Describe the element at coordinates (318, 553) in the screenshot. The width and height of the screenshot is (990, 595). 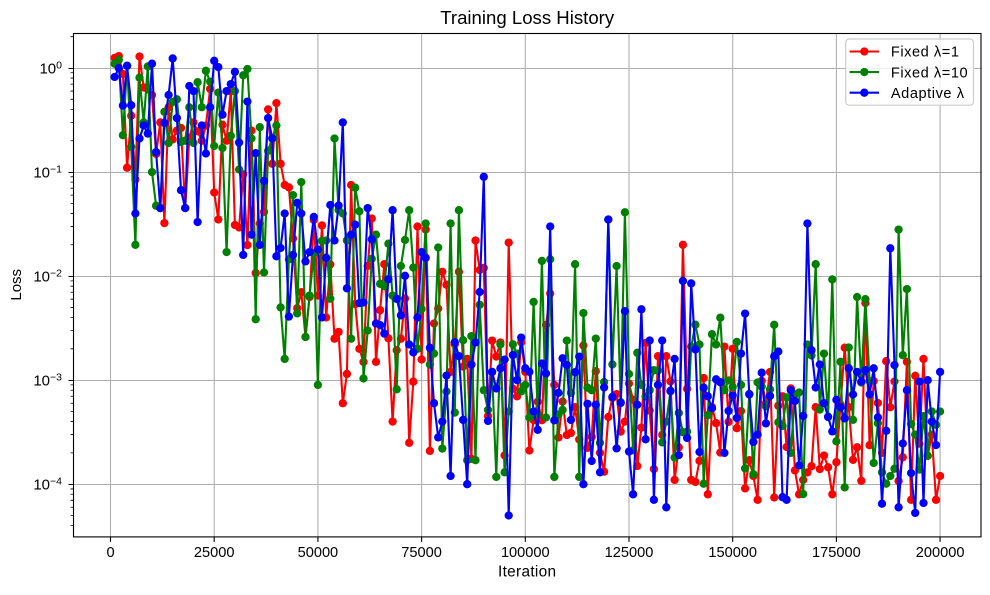
I see `svg-text: 50000` at that location.